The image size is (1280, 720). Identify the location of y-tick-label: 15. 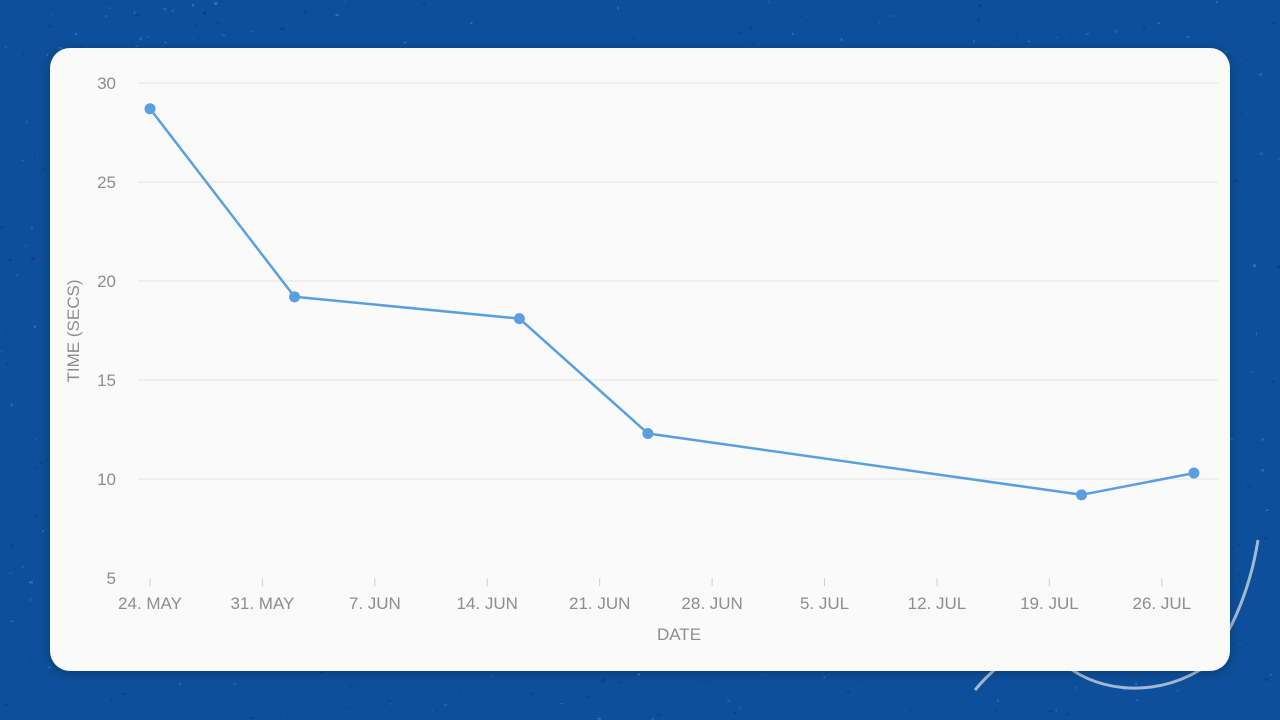
(106, 380).